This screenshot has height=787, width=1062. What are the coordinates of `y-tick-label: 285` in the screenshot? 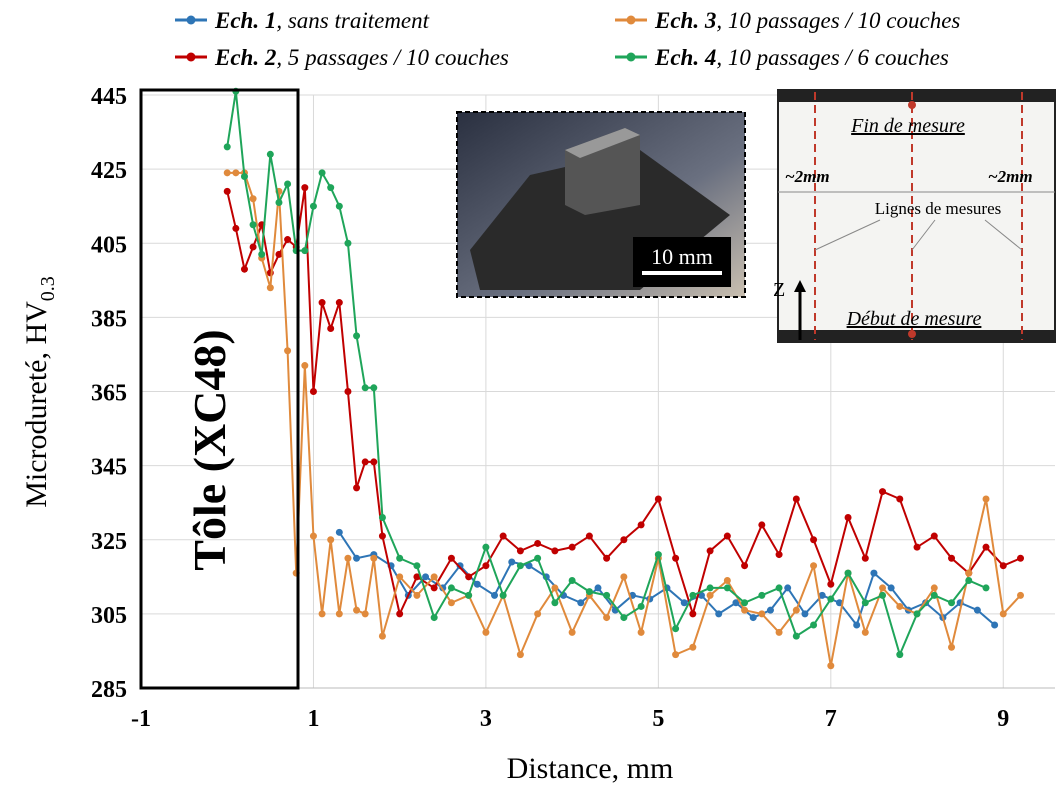 It's located at (109, 690).